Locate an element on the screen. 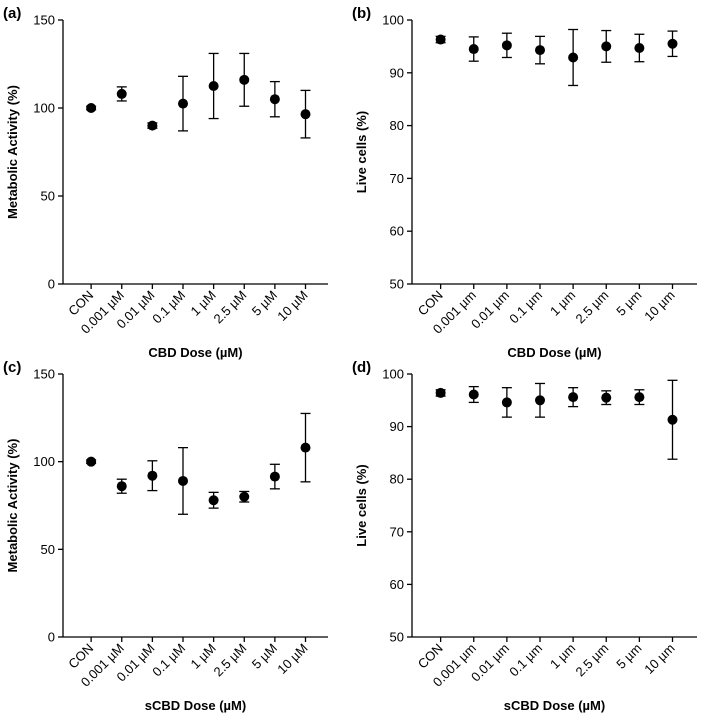  panel-label: (b) is located at coordinates (361, 13).